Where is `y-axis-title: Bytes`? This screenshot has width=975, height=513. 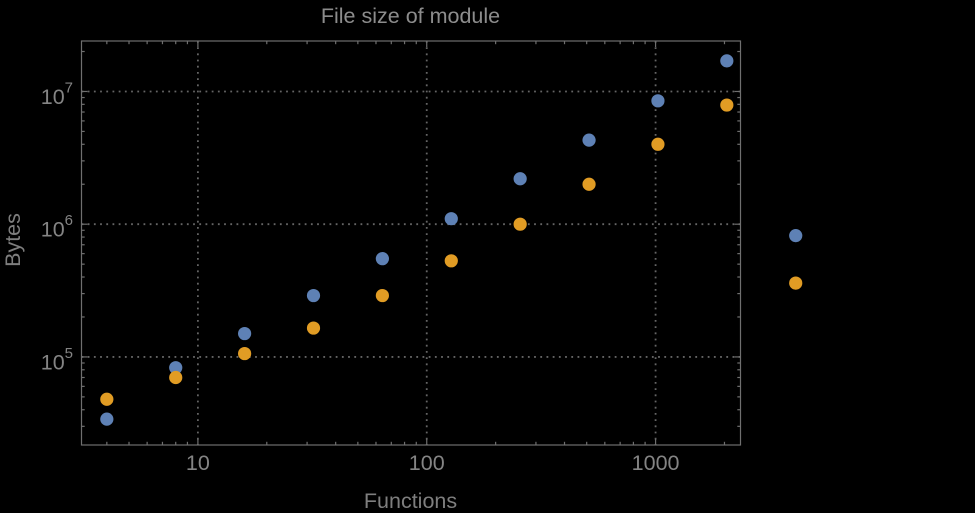
y-axis-title: Bytes is located at coordinates (13, 240).